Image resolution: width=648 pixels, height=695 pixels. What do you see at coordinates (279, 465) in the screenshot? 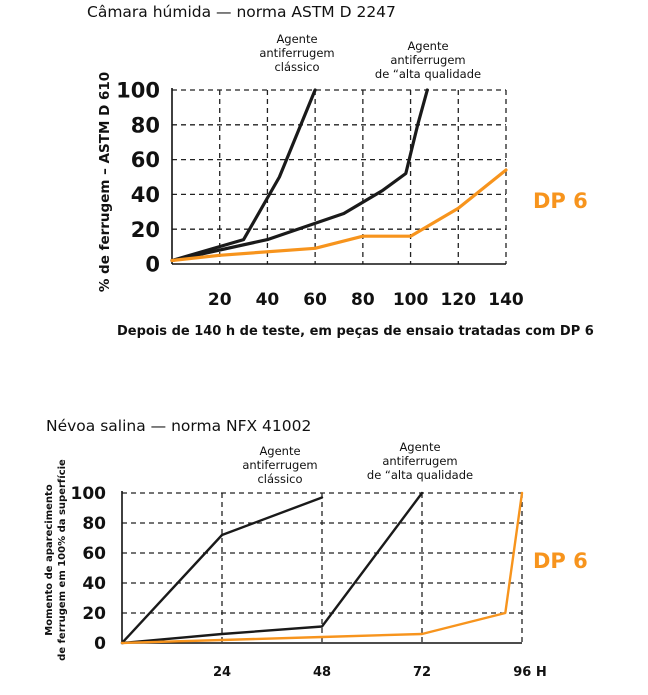
I see `c2-series-label-line-0-1: antiferrugem` at bounding box center [279, 465].